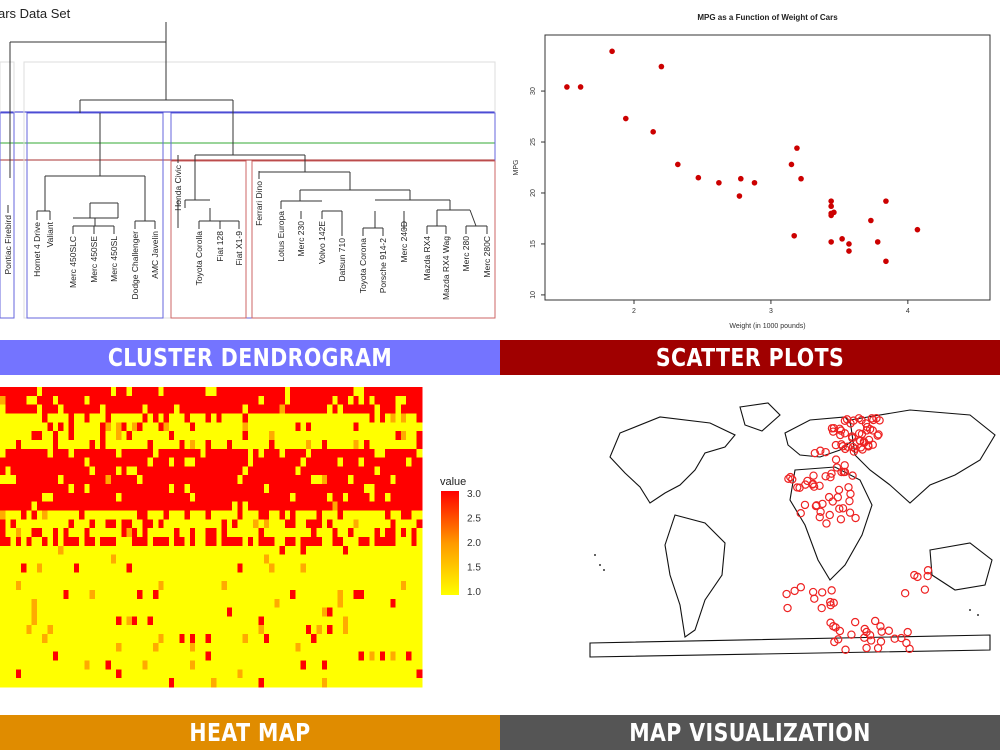 Image resolution: width=1000 pixels, height=750 pixels. What do you see at coordinates (373, 239) in the screenshot?
I see `dendrogram-box` at bounding box center [373, 239].